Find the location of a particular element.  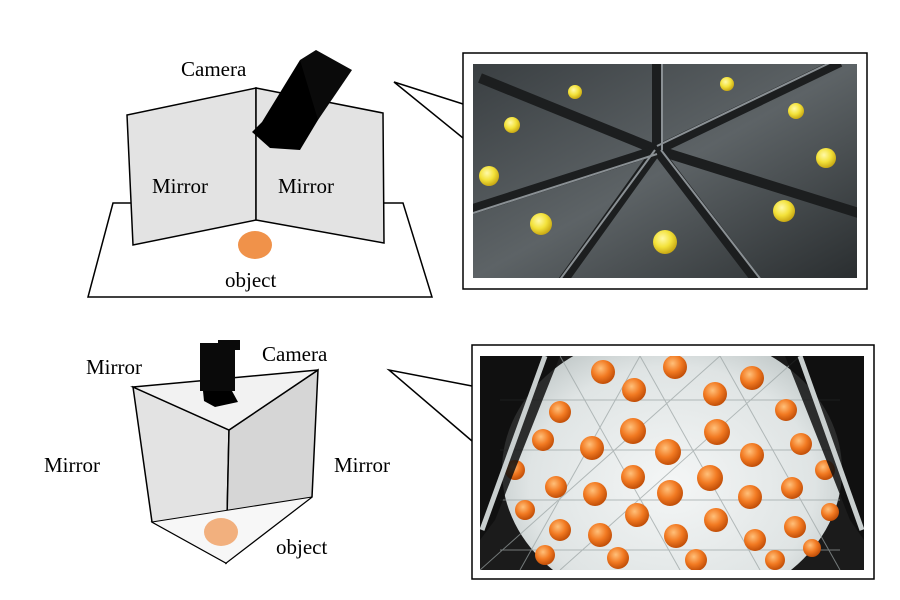

callout-pointer-top is located at coordinates (428, 110).